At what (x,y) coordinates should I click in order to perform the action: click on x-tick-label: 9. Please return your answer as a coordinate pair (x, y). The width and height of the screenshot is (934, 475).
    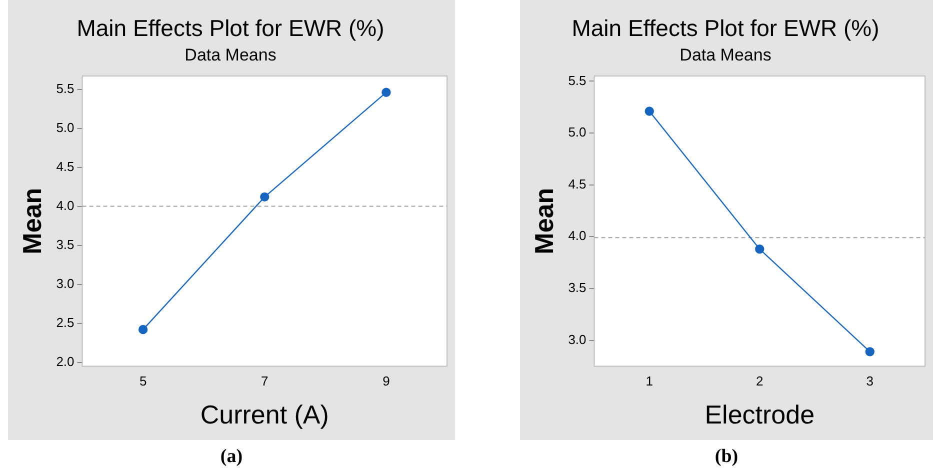
    Looking at the image, I should click on (386, 381).